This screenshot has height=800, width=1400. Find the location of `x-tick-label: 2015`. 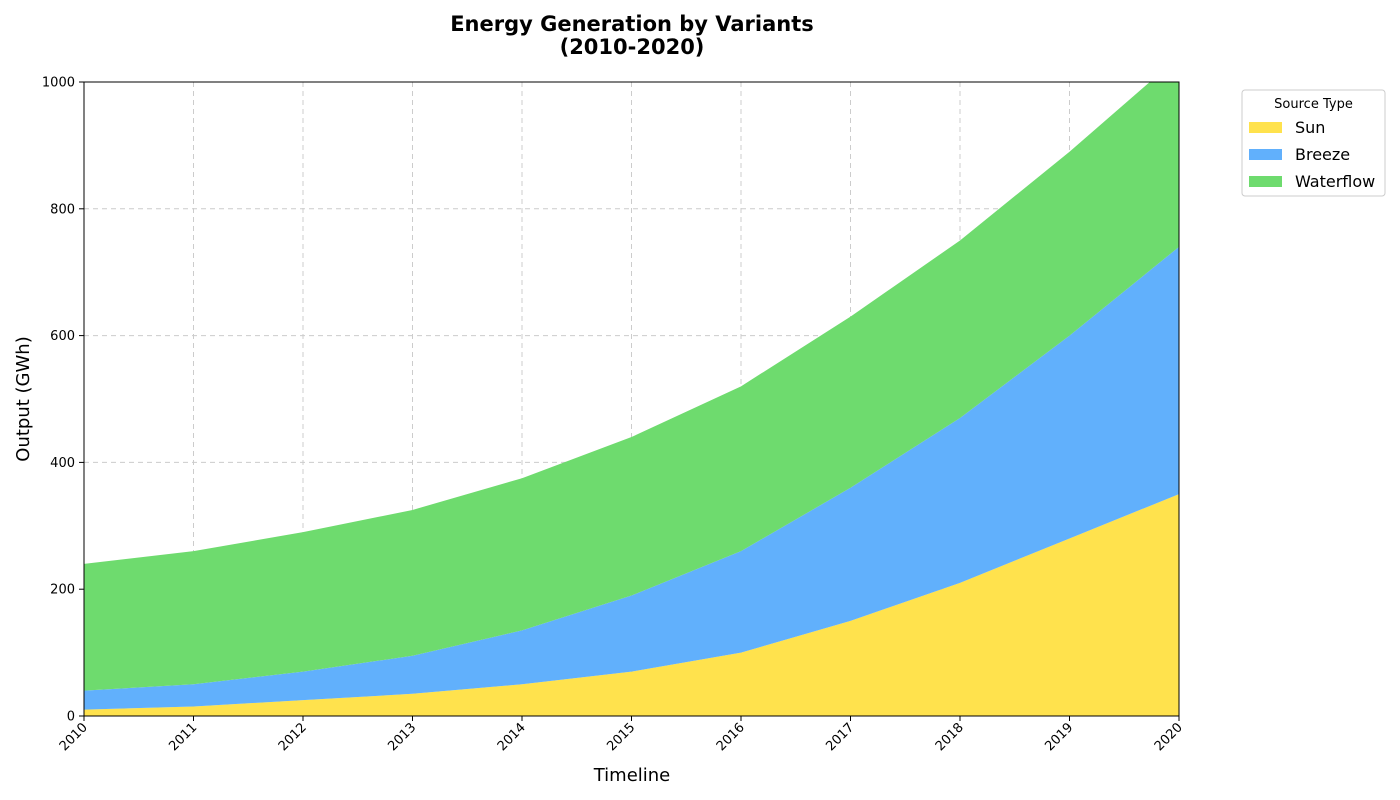

x-tick-label: 2015 is located at coordinates (621, 737).